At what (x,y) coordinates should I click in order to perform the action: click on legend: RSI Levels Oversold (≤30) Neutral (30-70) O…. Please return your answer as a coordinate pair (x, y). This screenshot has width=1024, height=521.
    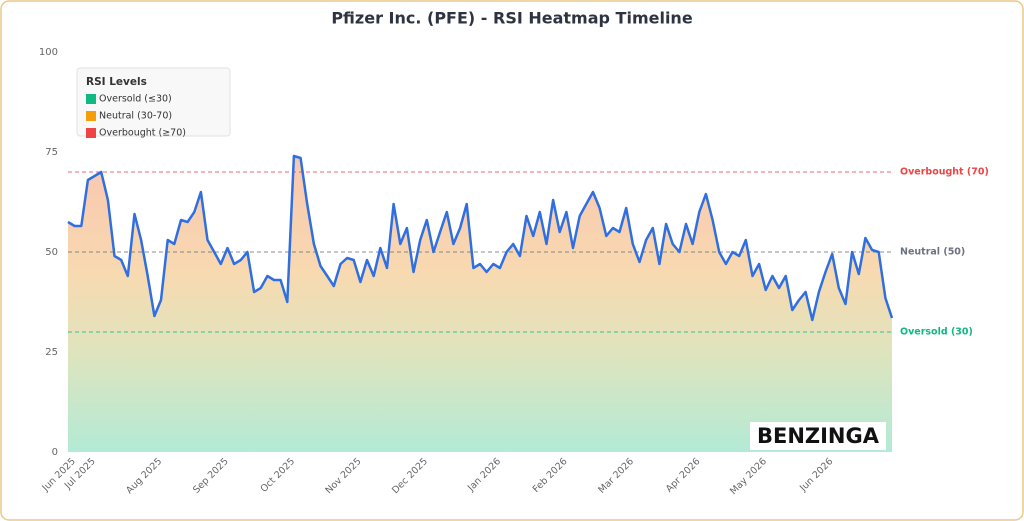
    Looking at the image, I should click on (153, 103).